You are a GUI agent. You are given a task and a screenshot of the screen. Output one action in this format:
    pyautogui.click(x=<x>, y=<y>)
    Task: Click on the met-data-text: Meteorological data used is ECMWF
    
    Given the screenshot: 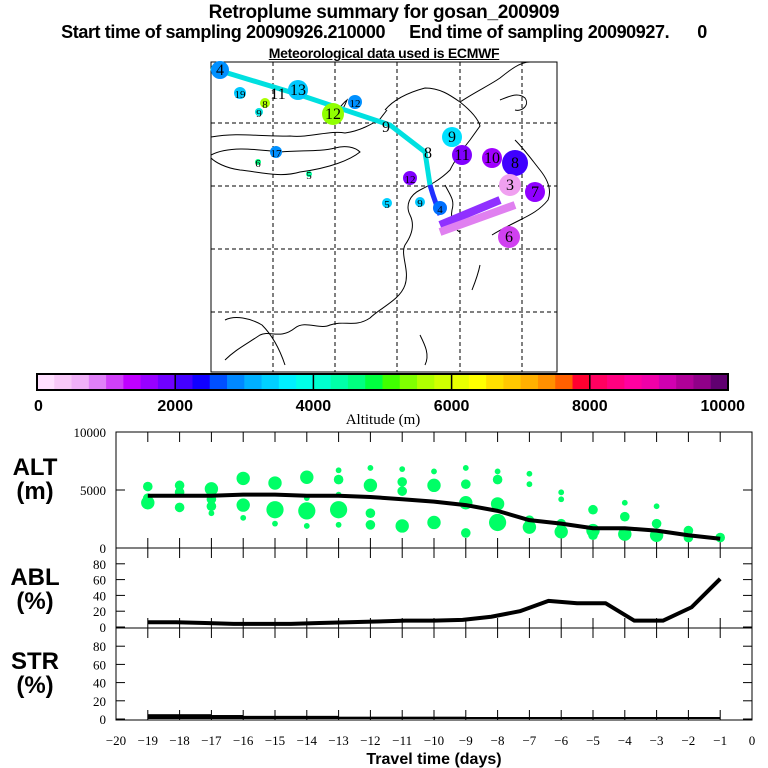 What is the action you would take?
    pyautogui.click(x=384, y=53)
    